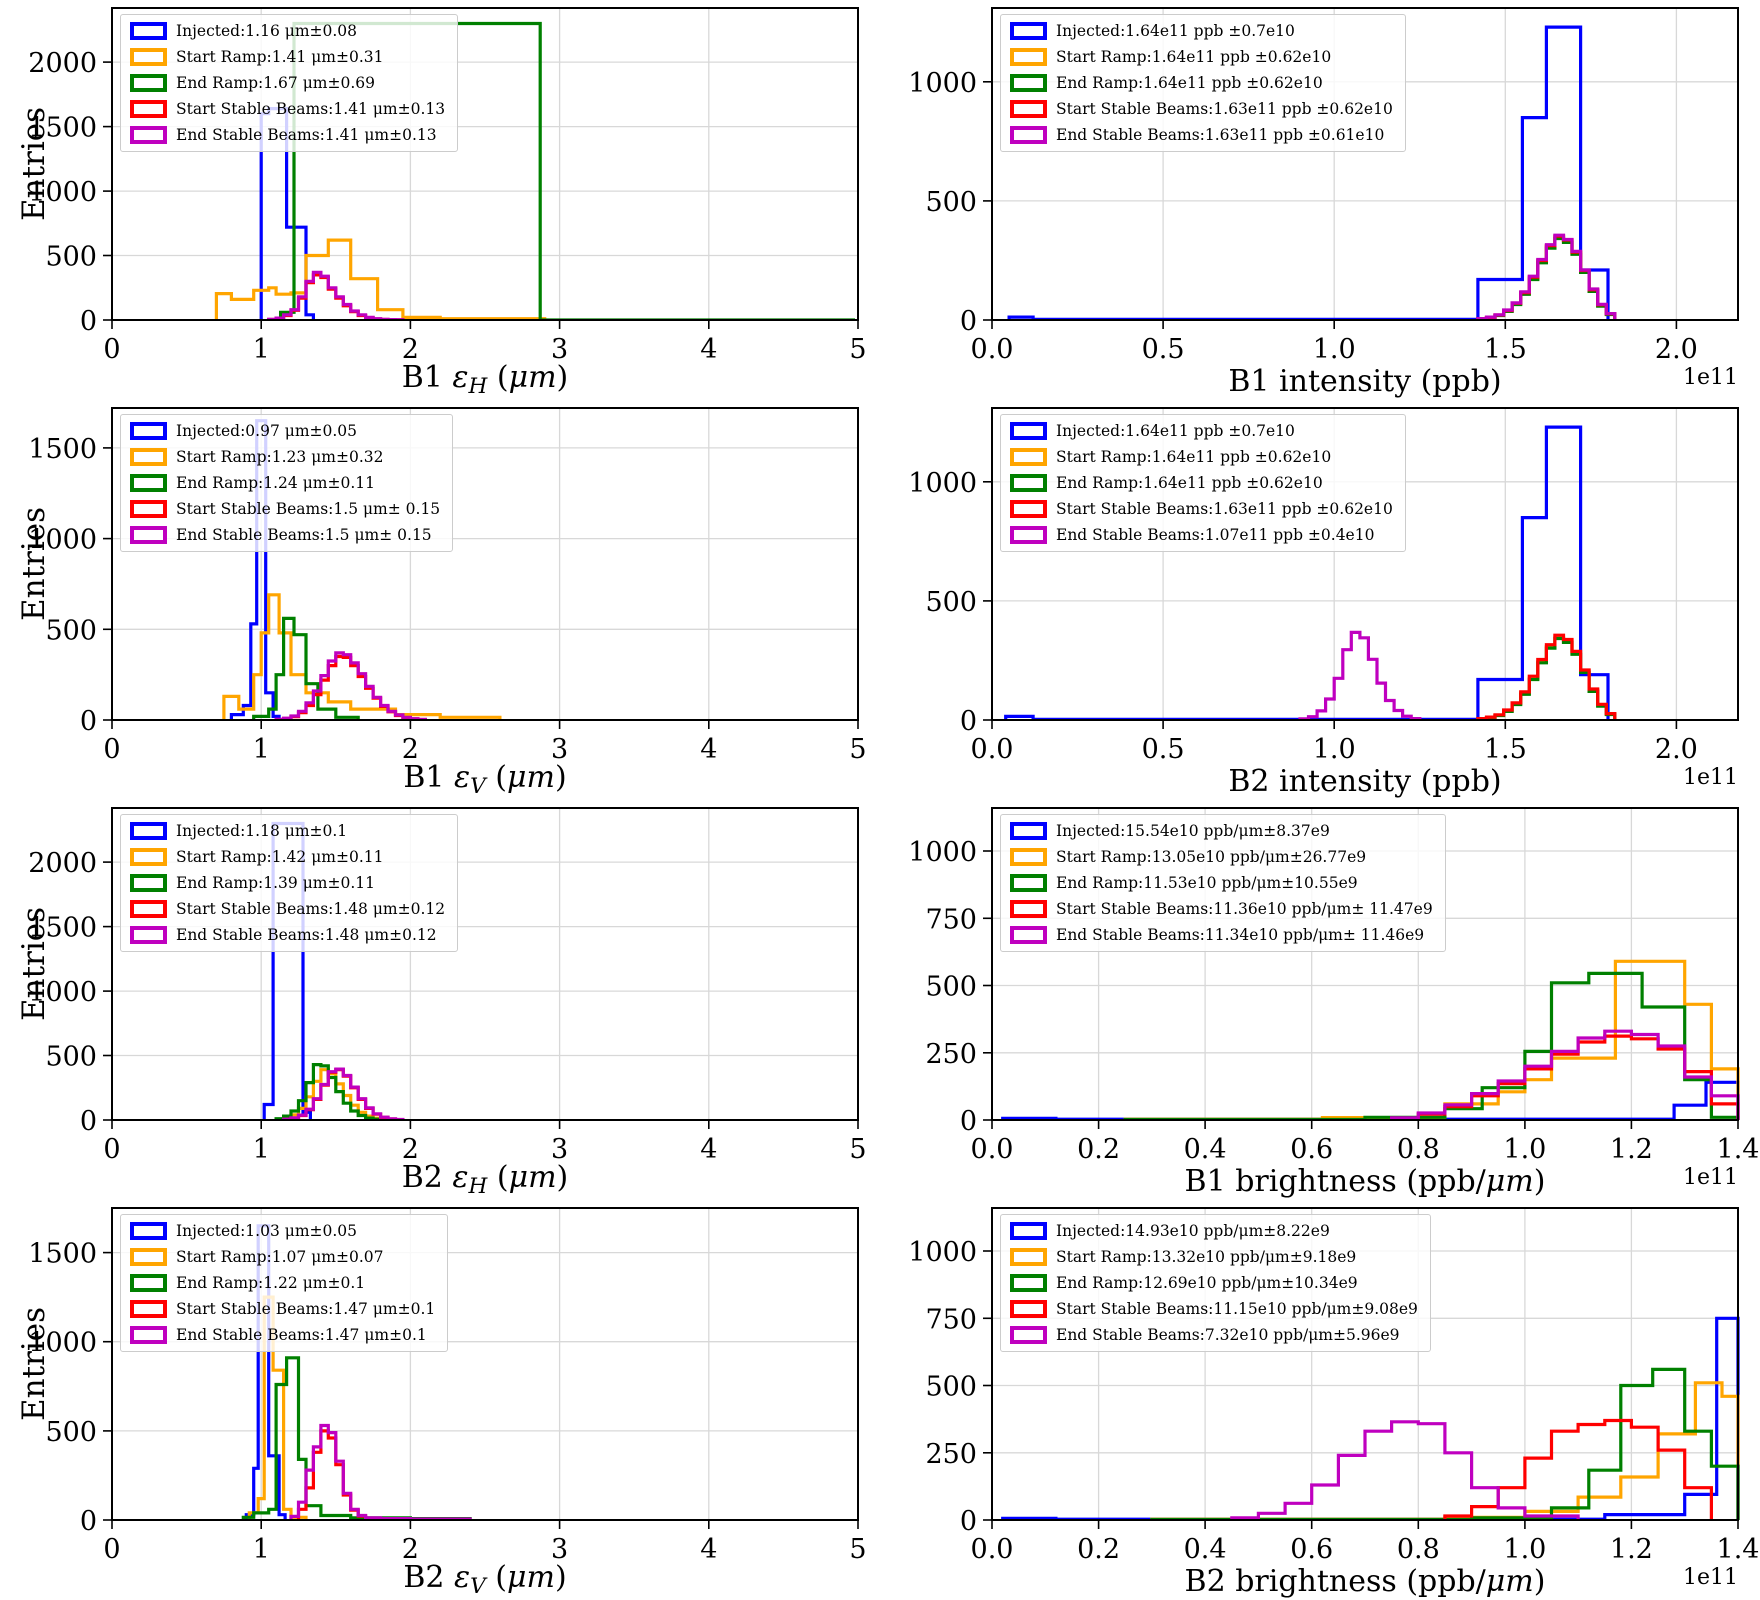  What do you see at coordinates (485, 779) in the screenshot?
I see `x-axis-label: B1 εV (μm)` at bounding box center [485, 779].